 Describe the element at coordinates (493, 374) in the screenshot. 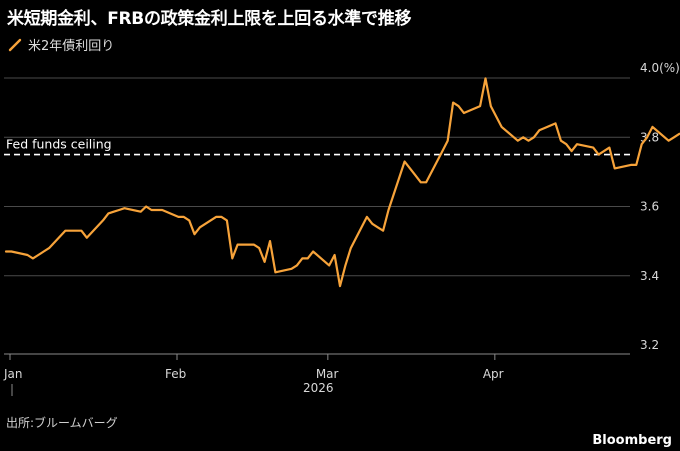

I see `x-tick-label: Apr` at that location.